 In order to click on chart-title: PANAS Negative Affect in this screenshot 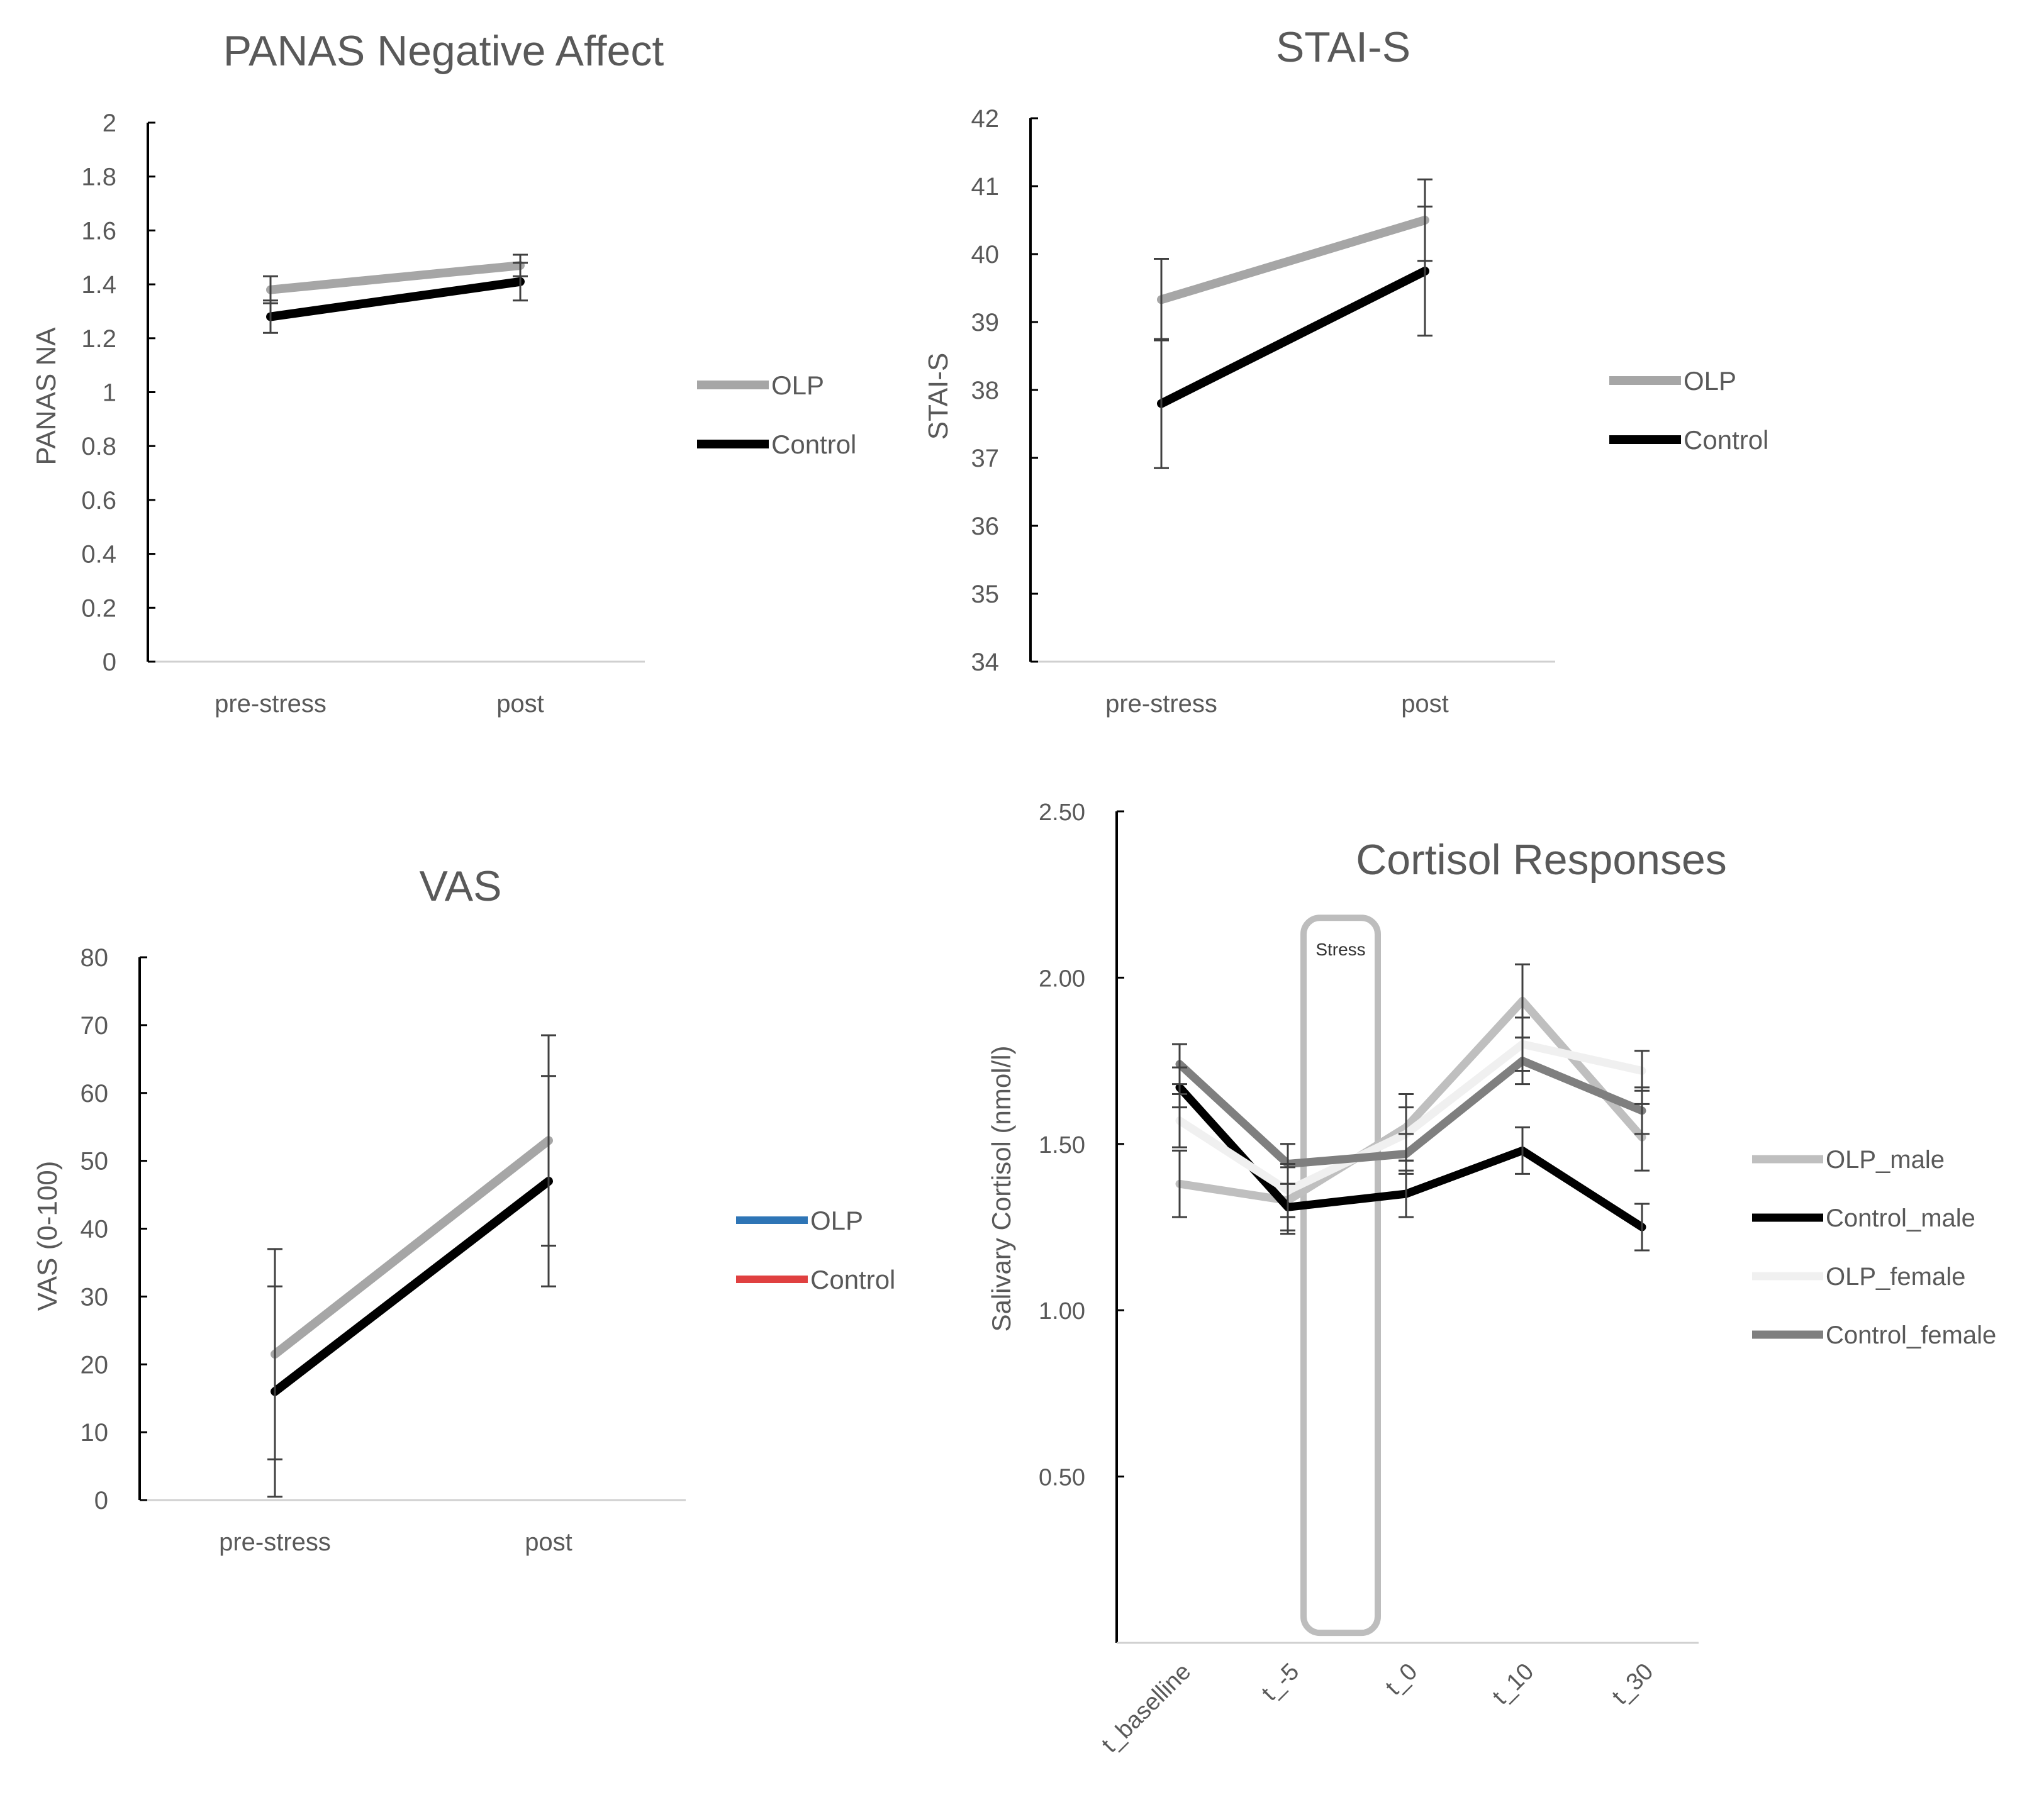, I will do `click(443, 51)`.